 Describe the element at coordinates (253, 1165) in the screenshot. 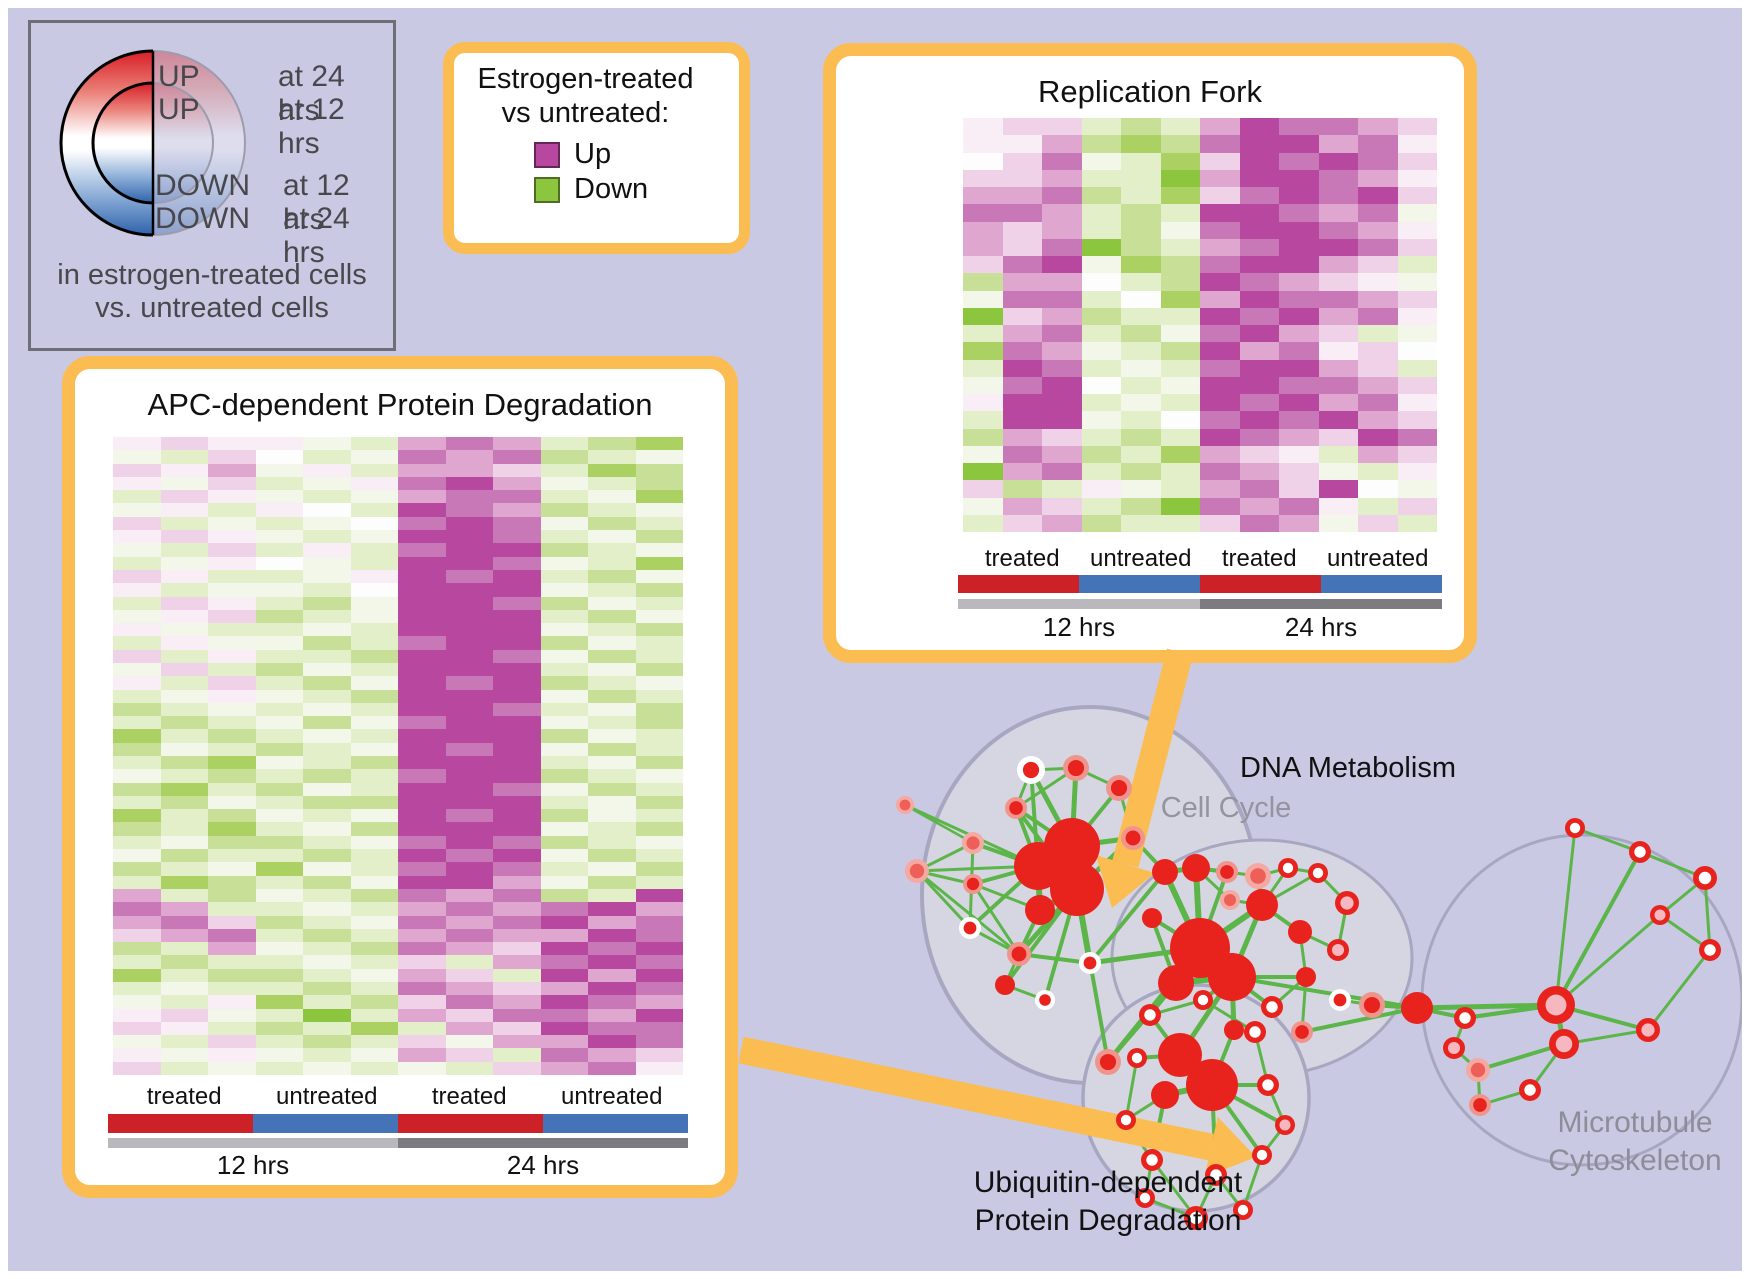

I see `apc-label-12hrs: 12 hrs` at that location.